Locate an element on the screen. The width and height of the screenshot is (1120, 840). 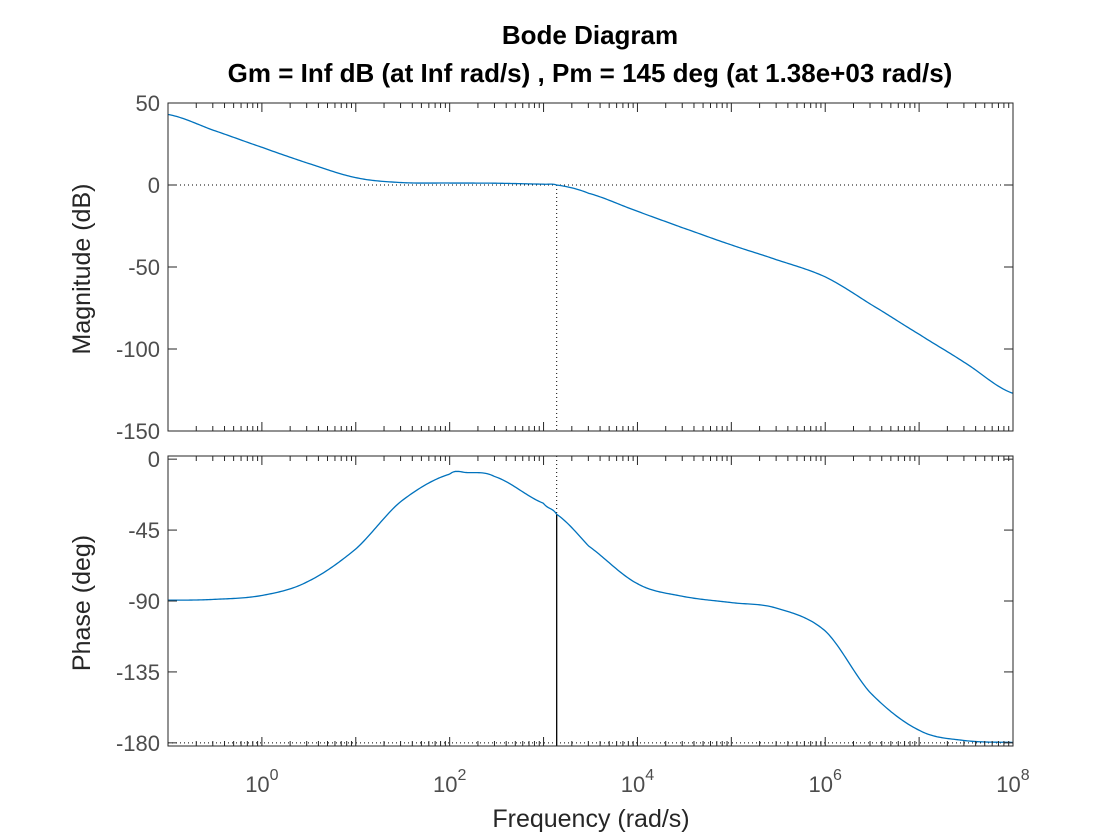
x-tick-label: 10⁶ is located at coordinates (825, 782).